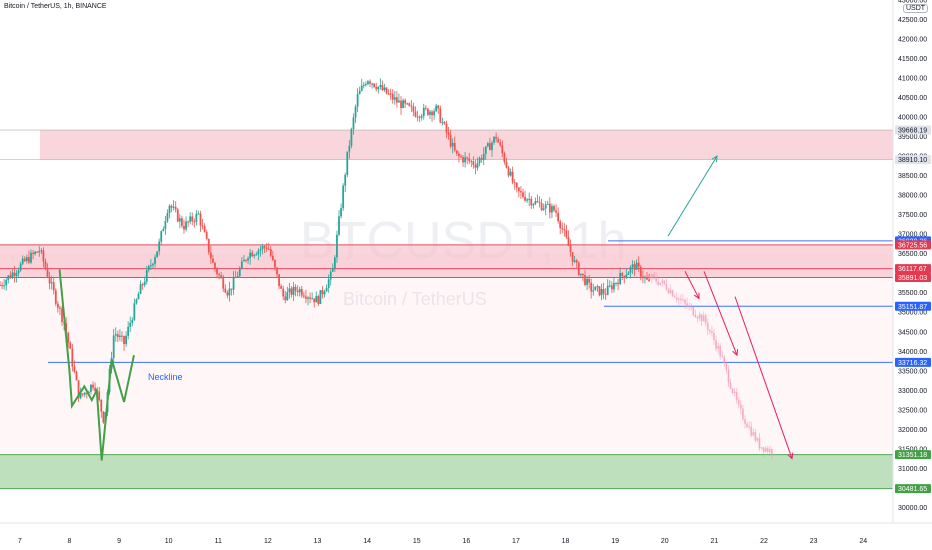  Describe the element at coordinates (692, 285) in the screenshot. I see `bearish-arrow-1-shaft` at that location.